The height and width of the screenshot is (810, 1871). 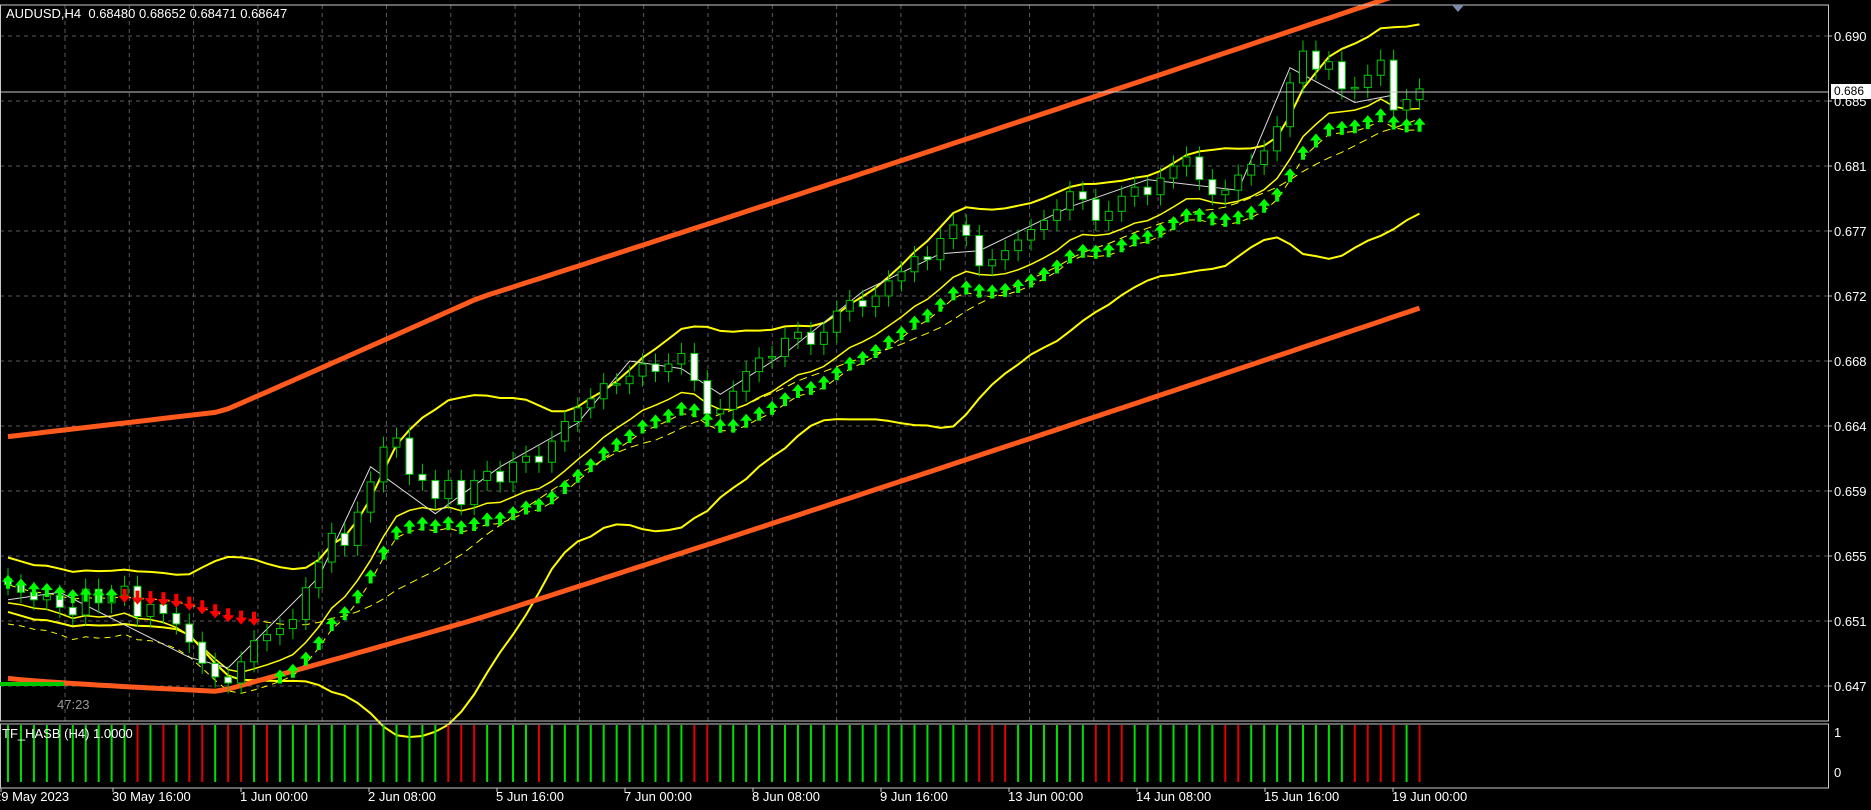 I want to click on indicator-histogram, so click(x=714, y=753).